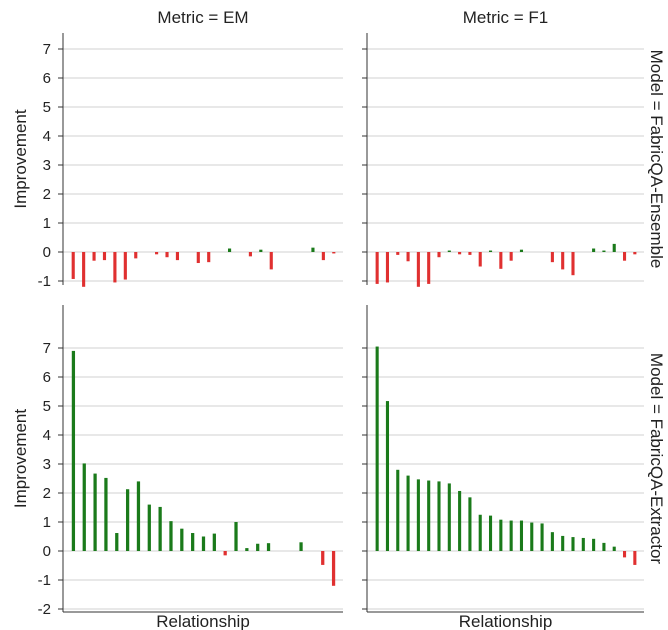 The image size is (668, 630). I want to click on row-title: Model = FabricQA-Extractor, so click(656, 458).